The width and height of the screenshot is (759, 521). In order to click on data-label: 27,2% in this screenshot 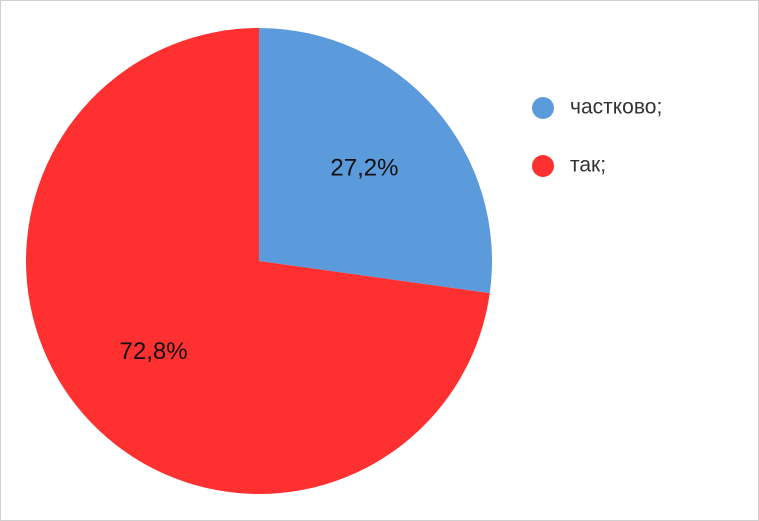, I will do `click(364, 168)`.